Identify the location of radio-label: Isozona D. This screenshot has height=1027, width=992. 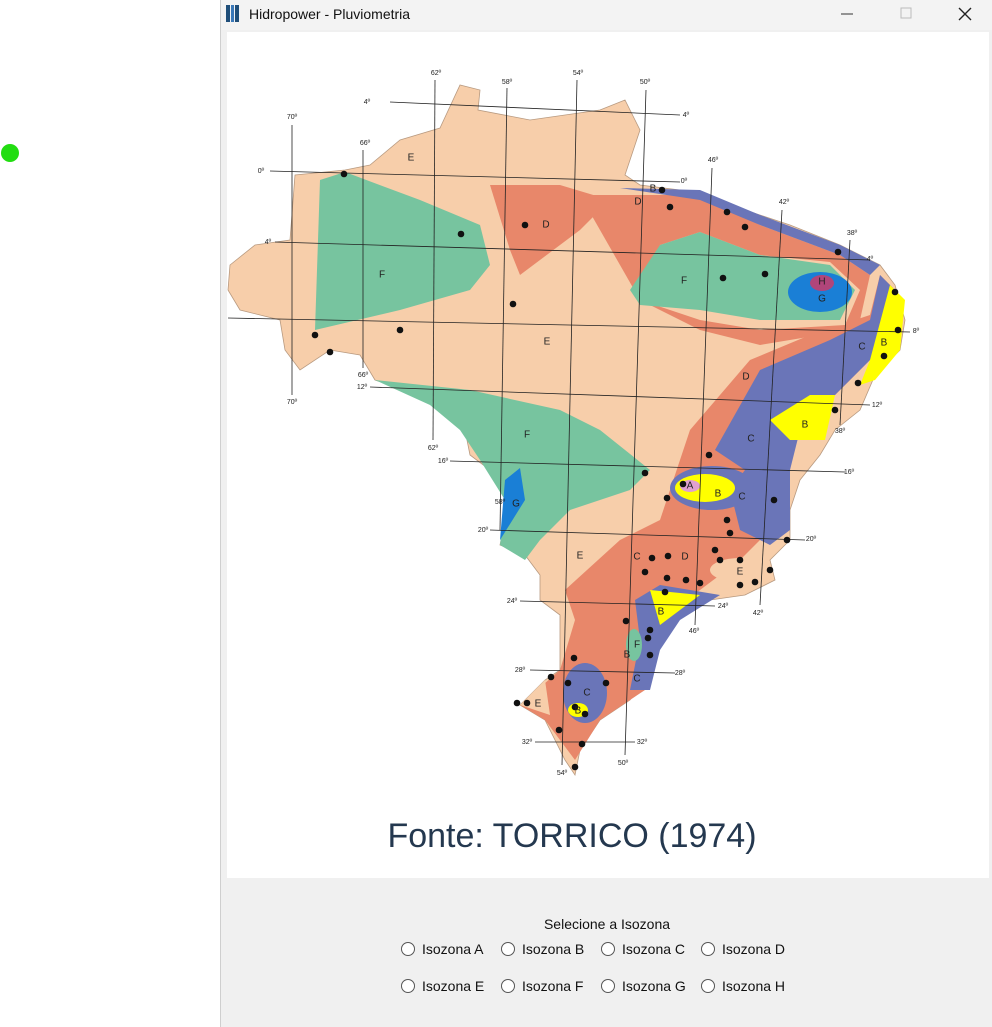
(754, 949).